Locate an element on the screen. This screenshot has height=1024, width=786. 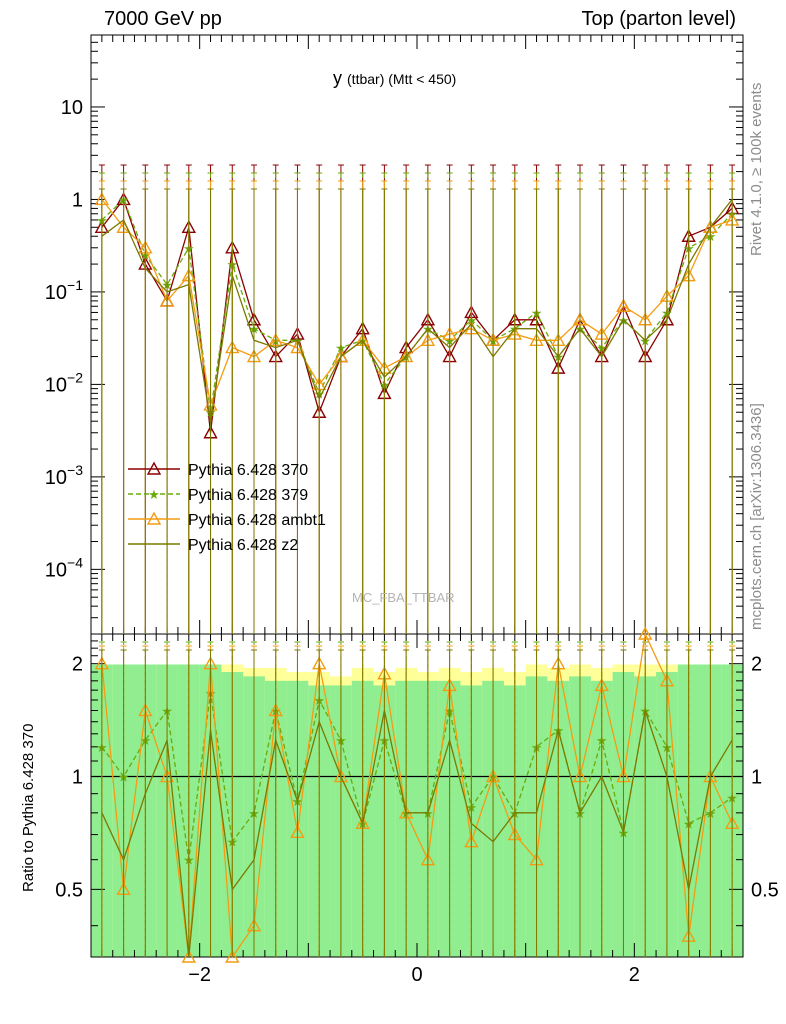
analysis-watermark: MC_FBA_TTBAR is located at coordinates (403, 597).